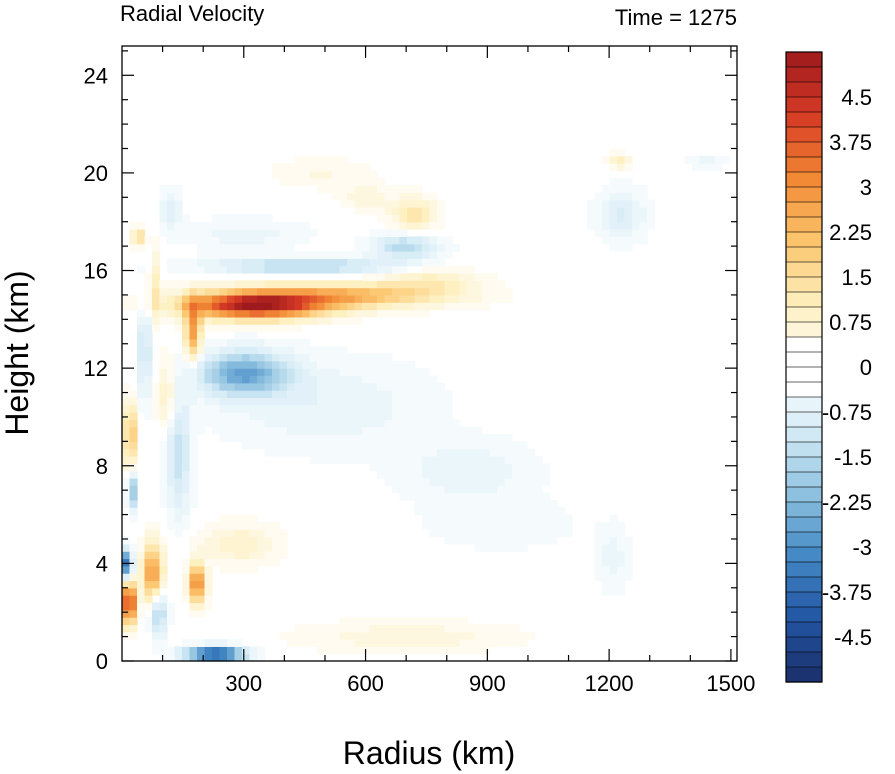  I want to click on colorbar-tick-label: 1.5, so click(856, 277).